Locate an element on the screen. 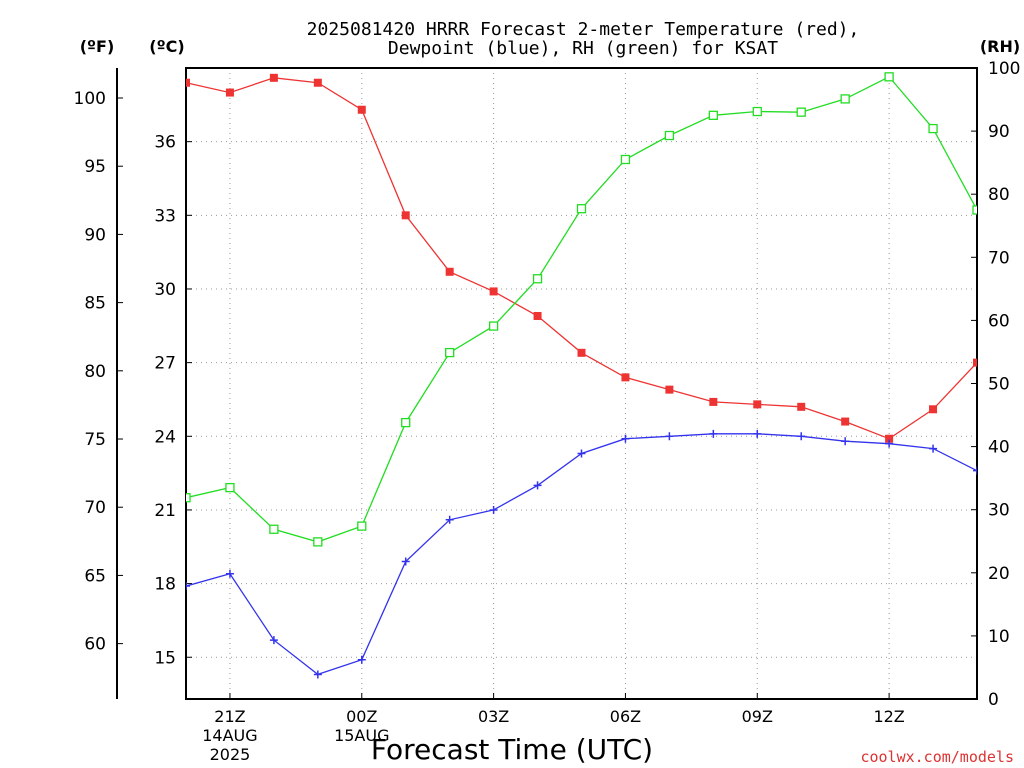 The image size is (1024, 768). x-tick-label: 12Z is located at coordinates (888, 716).